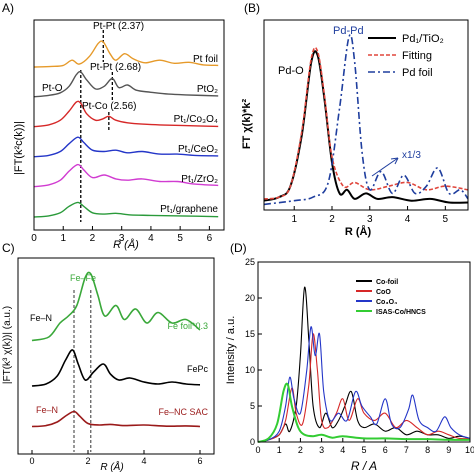 The image size is (474, 474). What do you see at coordinates (250, 262) in the screenshot?
I see `panel-d-ytick-label: 25` at bounding box center [250, 262].